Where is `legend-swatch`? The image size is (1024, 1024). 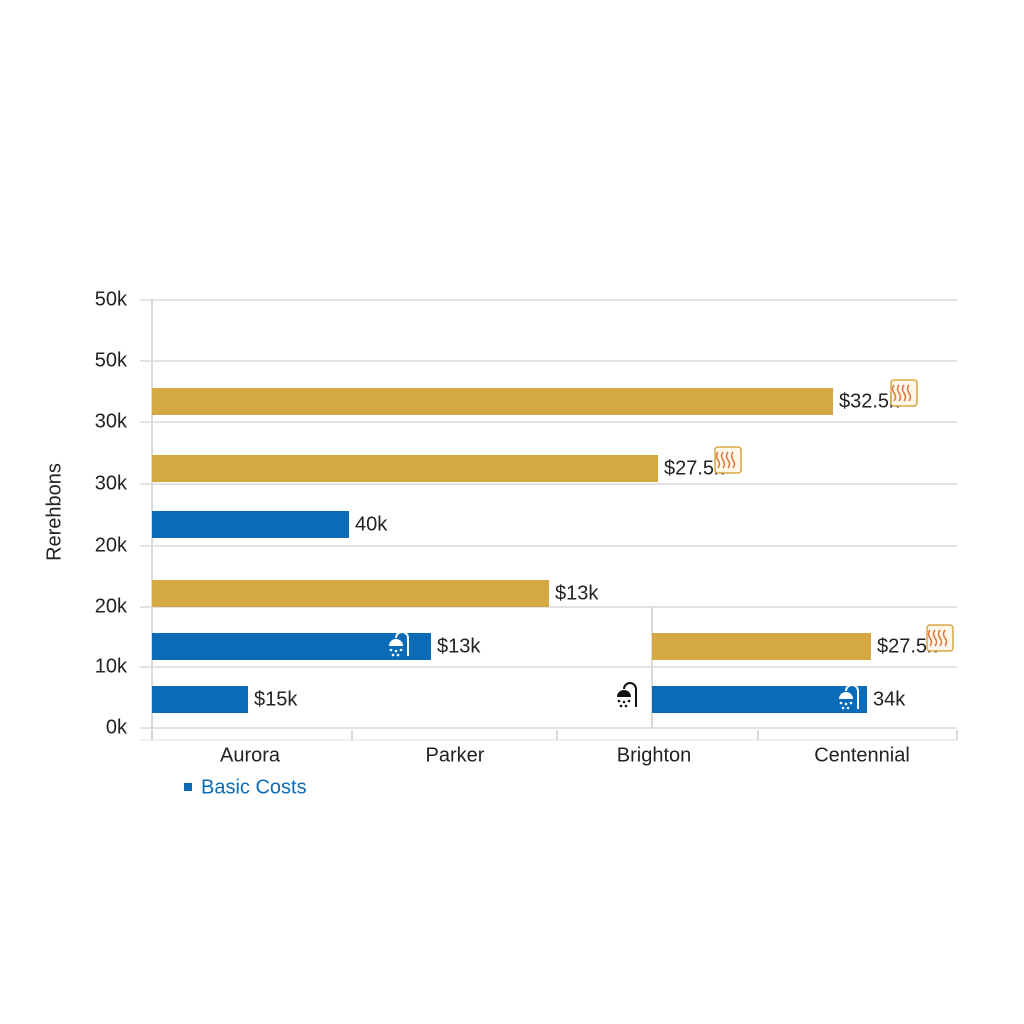
legend-swatch is located at coordinates (188, 787).